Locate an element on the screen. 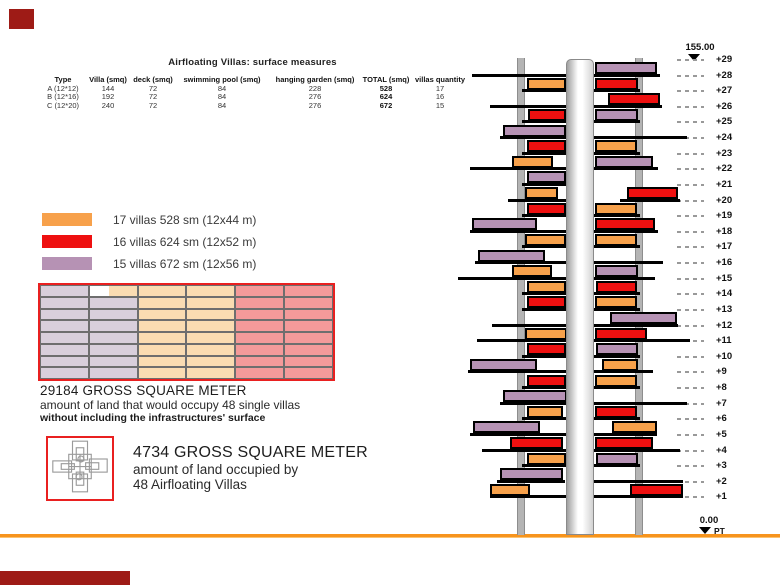  level-label: +24 is located at coordinates (724, 138).